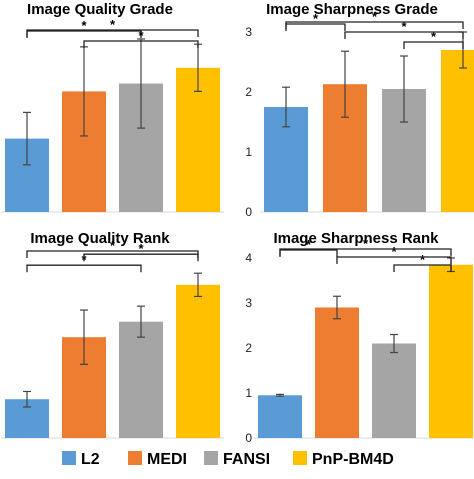  What do you see at coordinates (353, 459) in the screenshot?
I see `legend-label-pnp-bm4d: PnP-BM4D` at bounding box center [353, 459].